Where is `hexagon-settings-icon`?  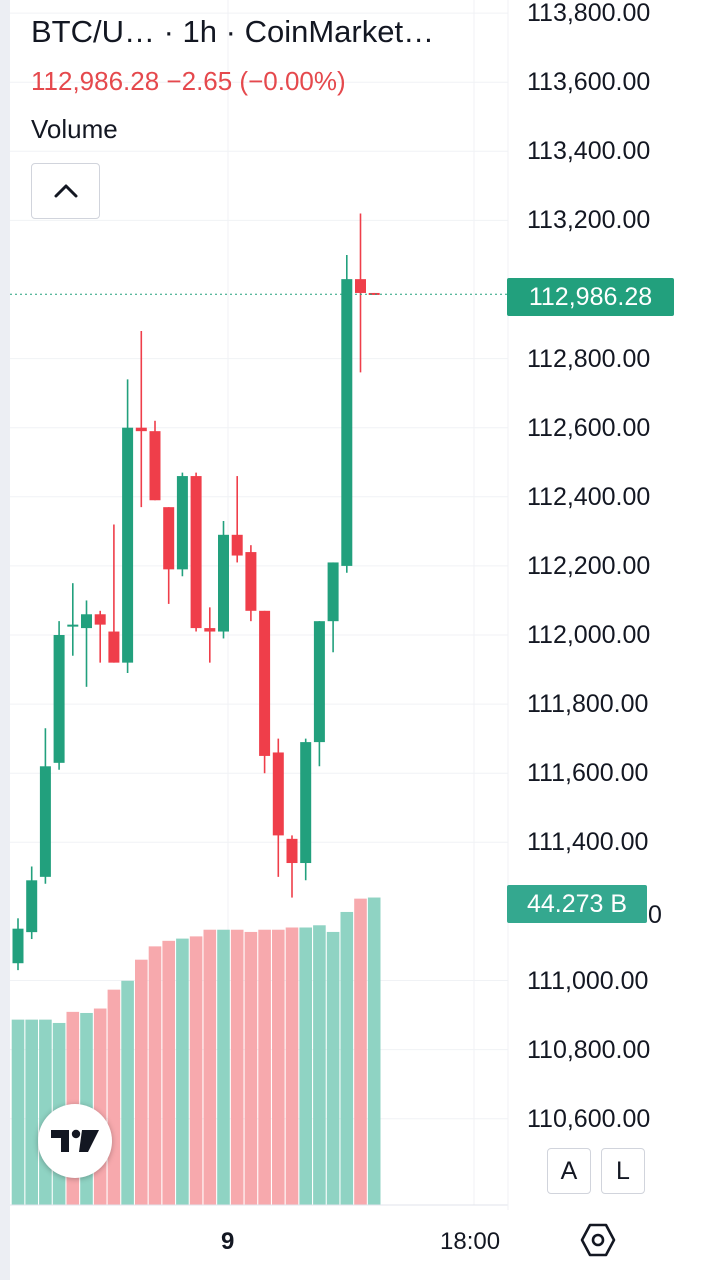 hexagon-settings-icon is located at coordinates (598, 1240).